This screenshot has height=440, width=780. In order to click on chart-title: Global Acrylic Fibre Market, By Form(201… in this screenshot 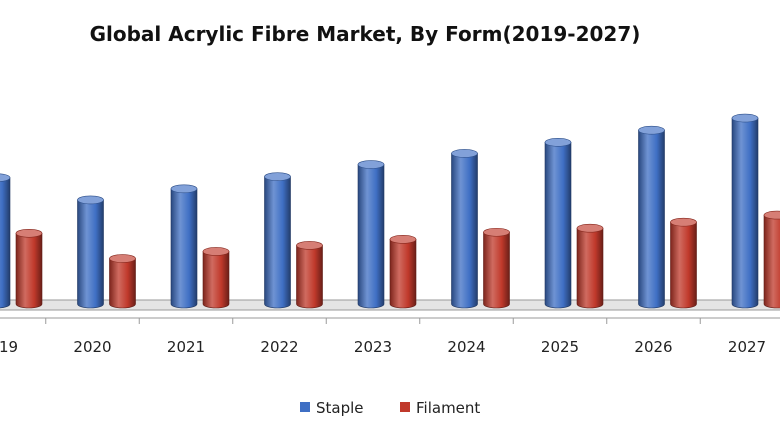, I will do `click(365, 34)`.